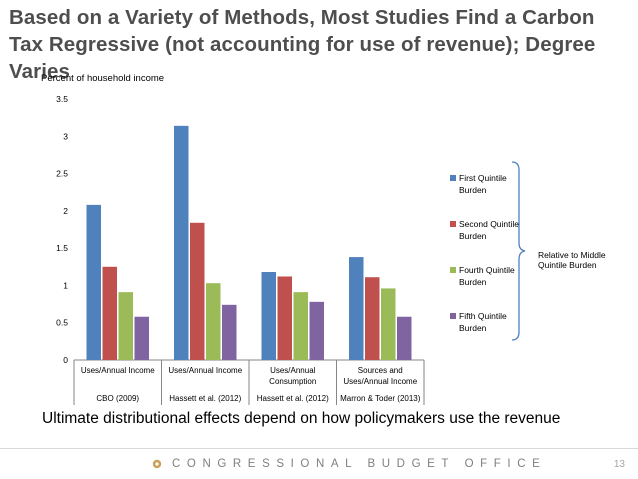 Image resolution: width=638 pixels, height=479 pixels. Describe the element at coordinates (473, 190) in the screenshot. I see `legend-label-first-line2: Burden` at that location.